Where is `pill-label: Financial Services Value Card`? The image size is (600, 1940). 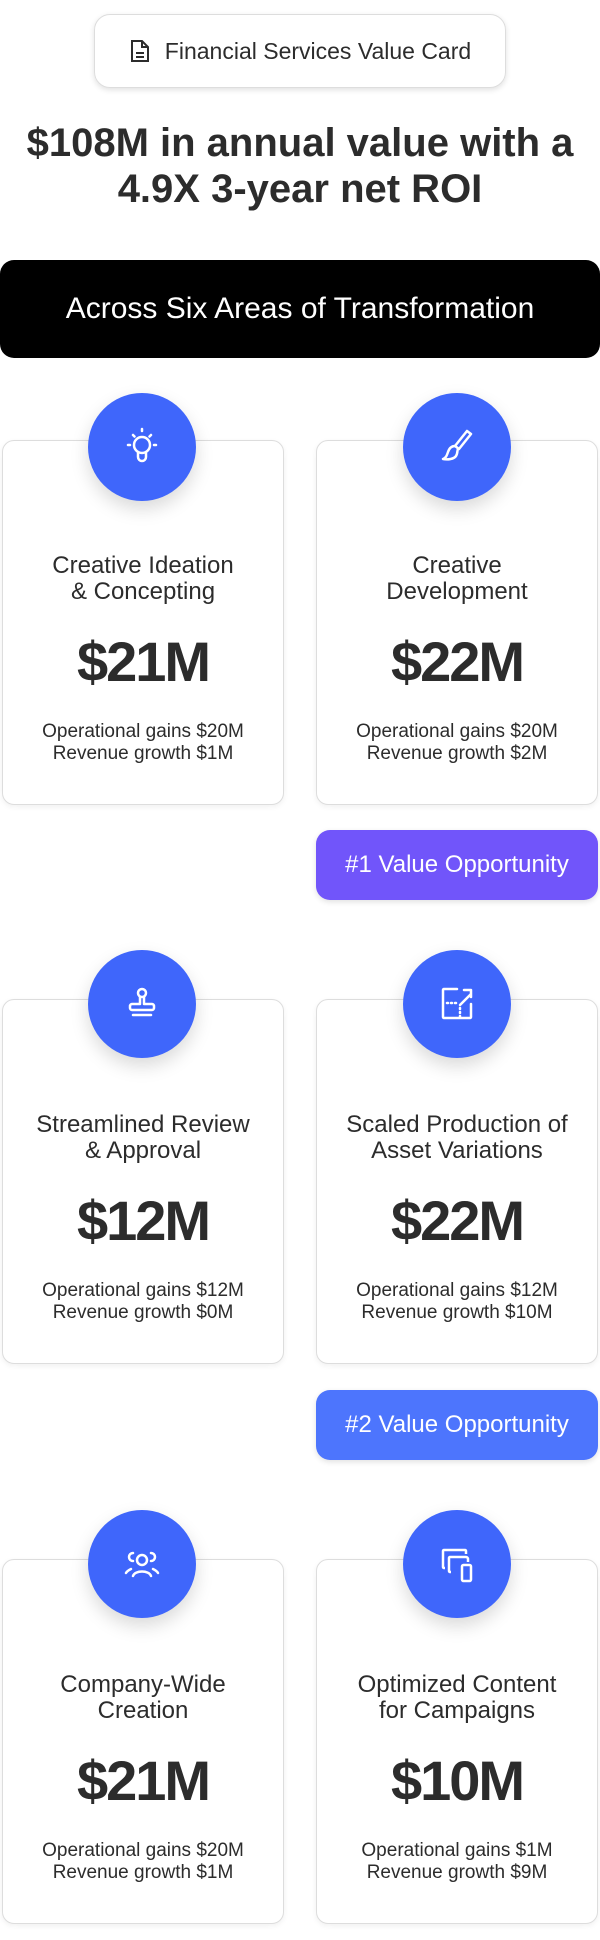 pill-label: Financial Services Value Card is located at coordinates (318, 50).